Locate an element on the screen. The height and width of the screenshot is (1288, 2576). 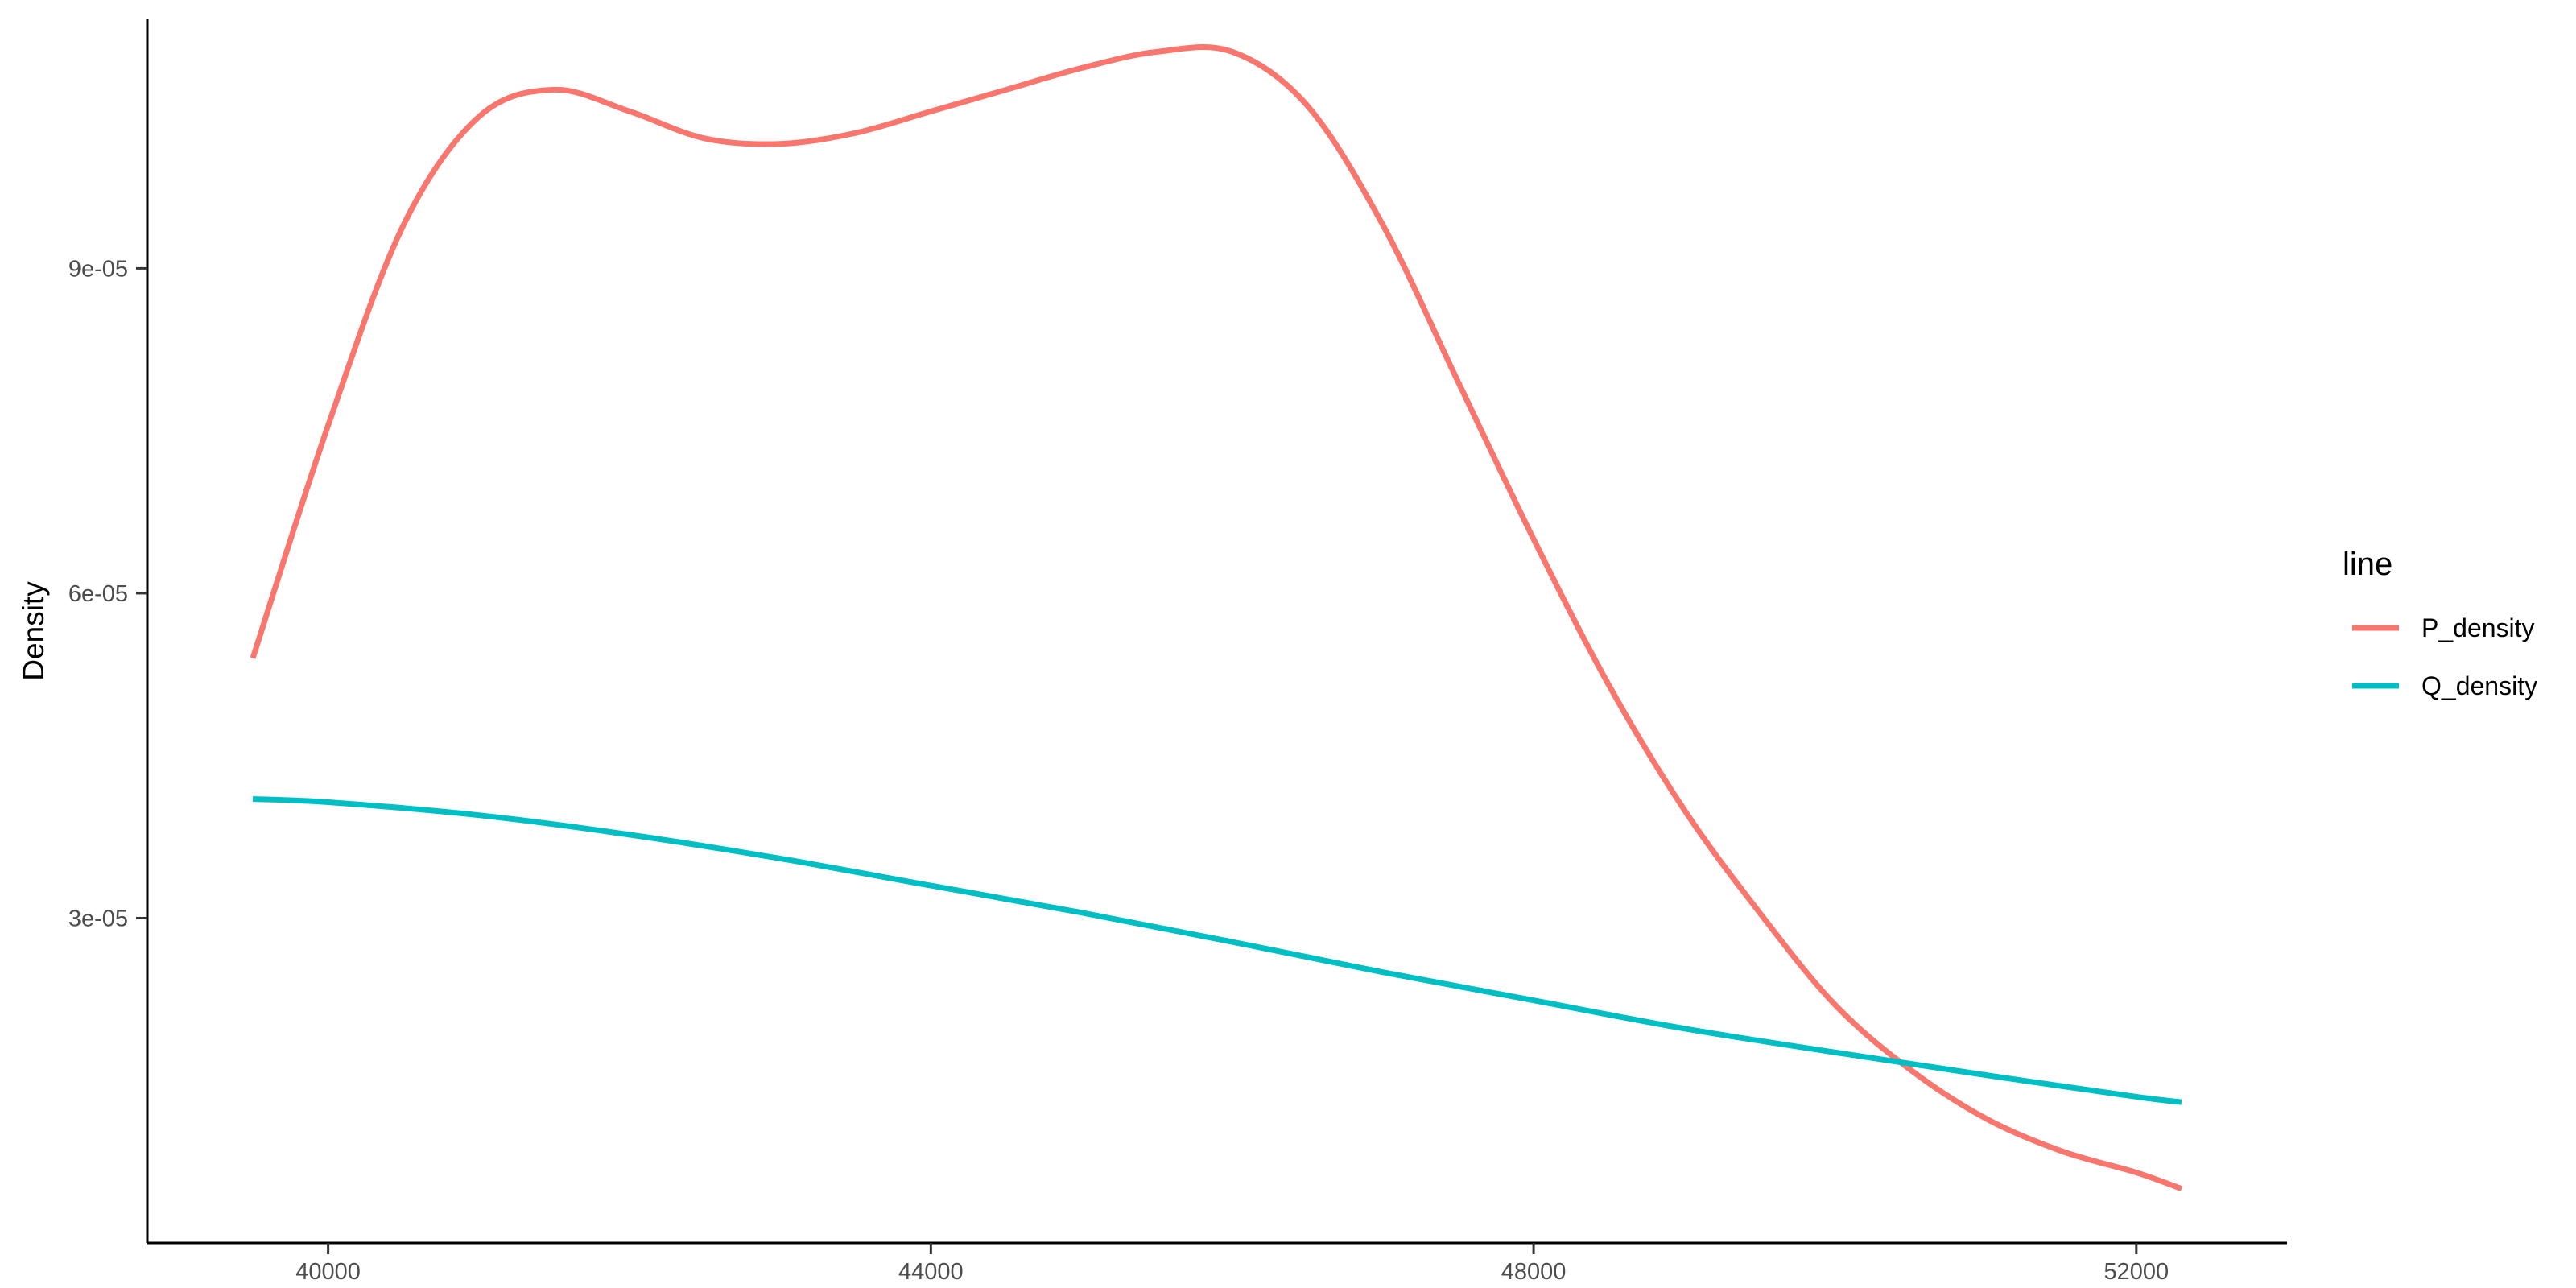
legend-label-p-density: P_density is located at coordinates (2478, 627).